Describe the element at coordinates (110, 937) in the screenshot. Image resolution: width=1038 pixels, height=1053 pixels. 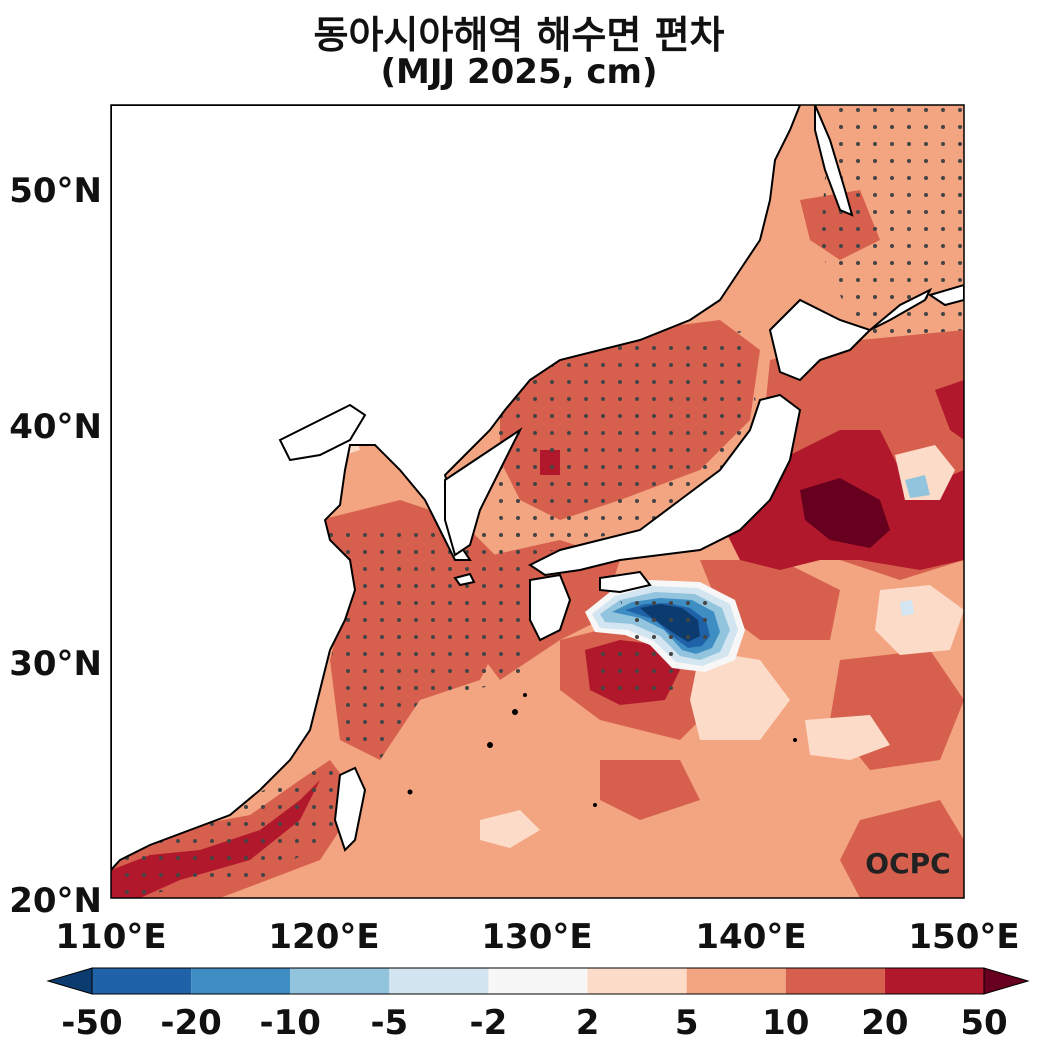
I see `lon-tick-110: 110°E` at that location.